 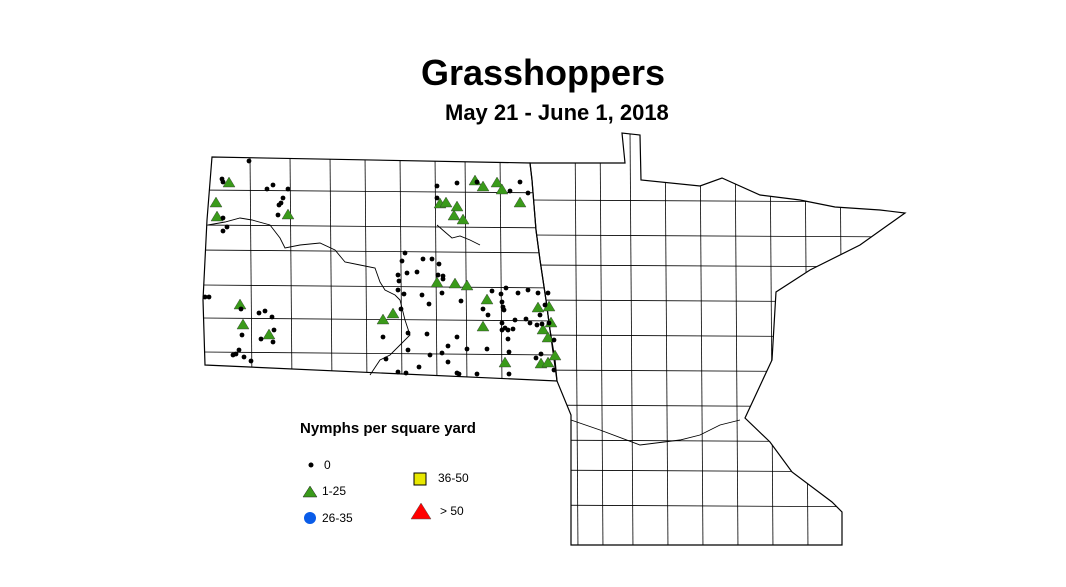 What do you see at coordinates (420, 479) in the screenshot?
I see `yellow-square-icon` at bounding box center [420, 479].